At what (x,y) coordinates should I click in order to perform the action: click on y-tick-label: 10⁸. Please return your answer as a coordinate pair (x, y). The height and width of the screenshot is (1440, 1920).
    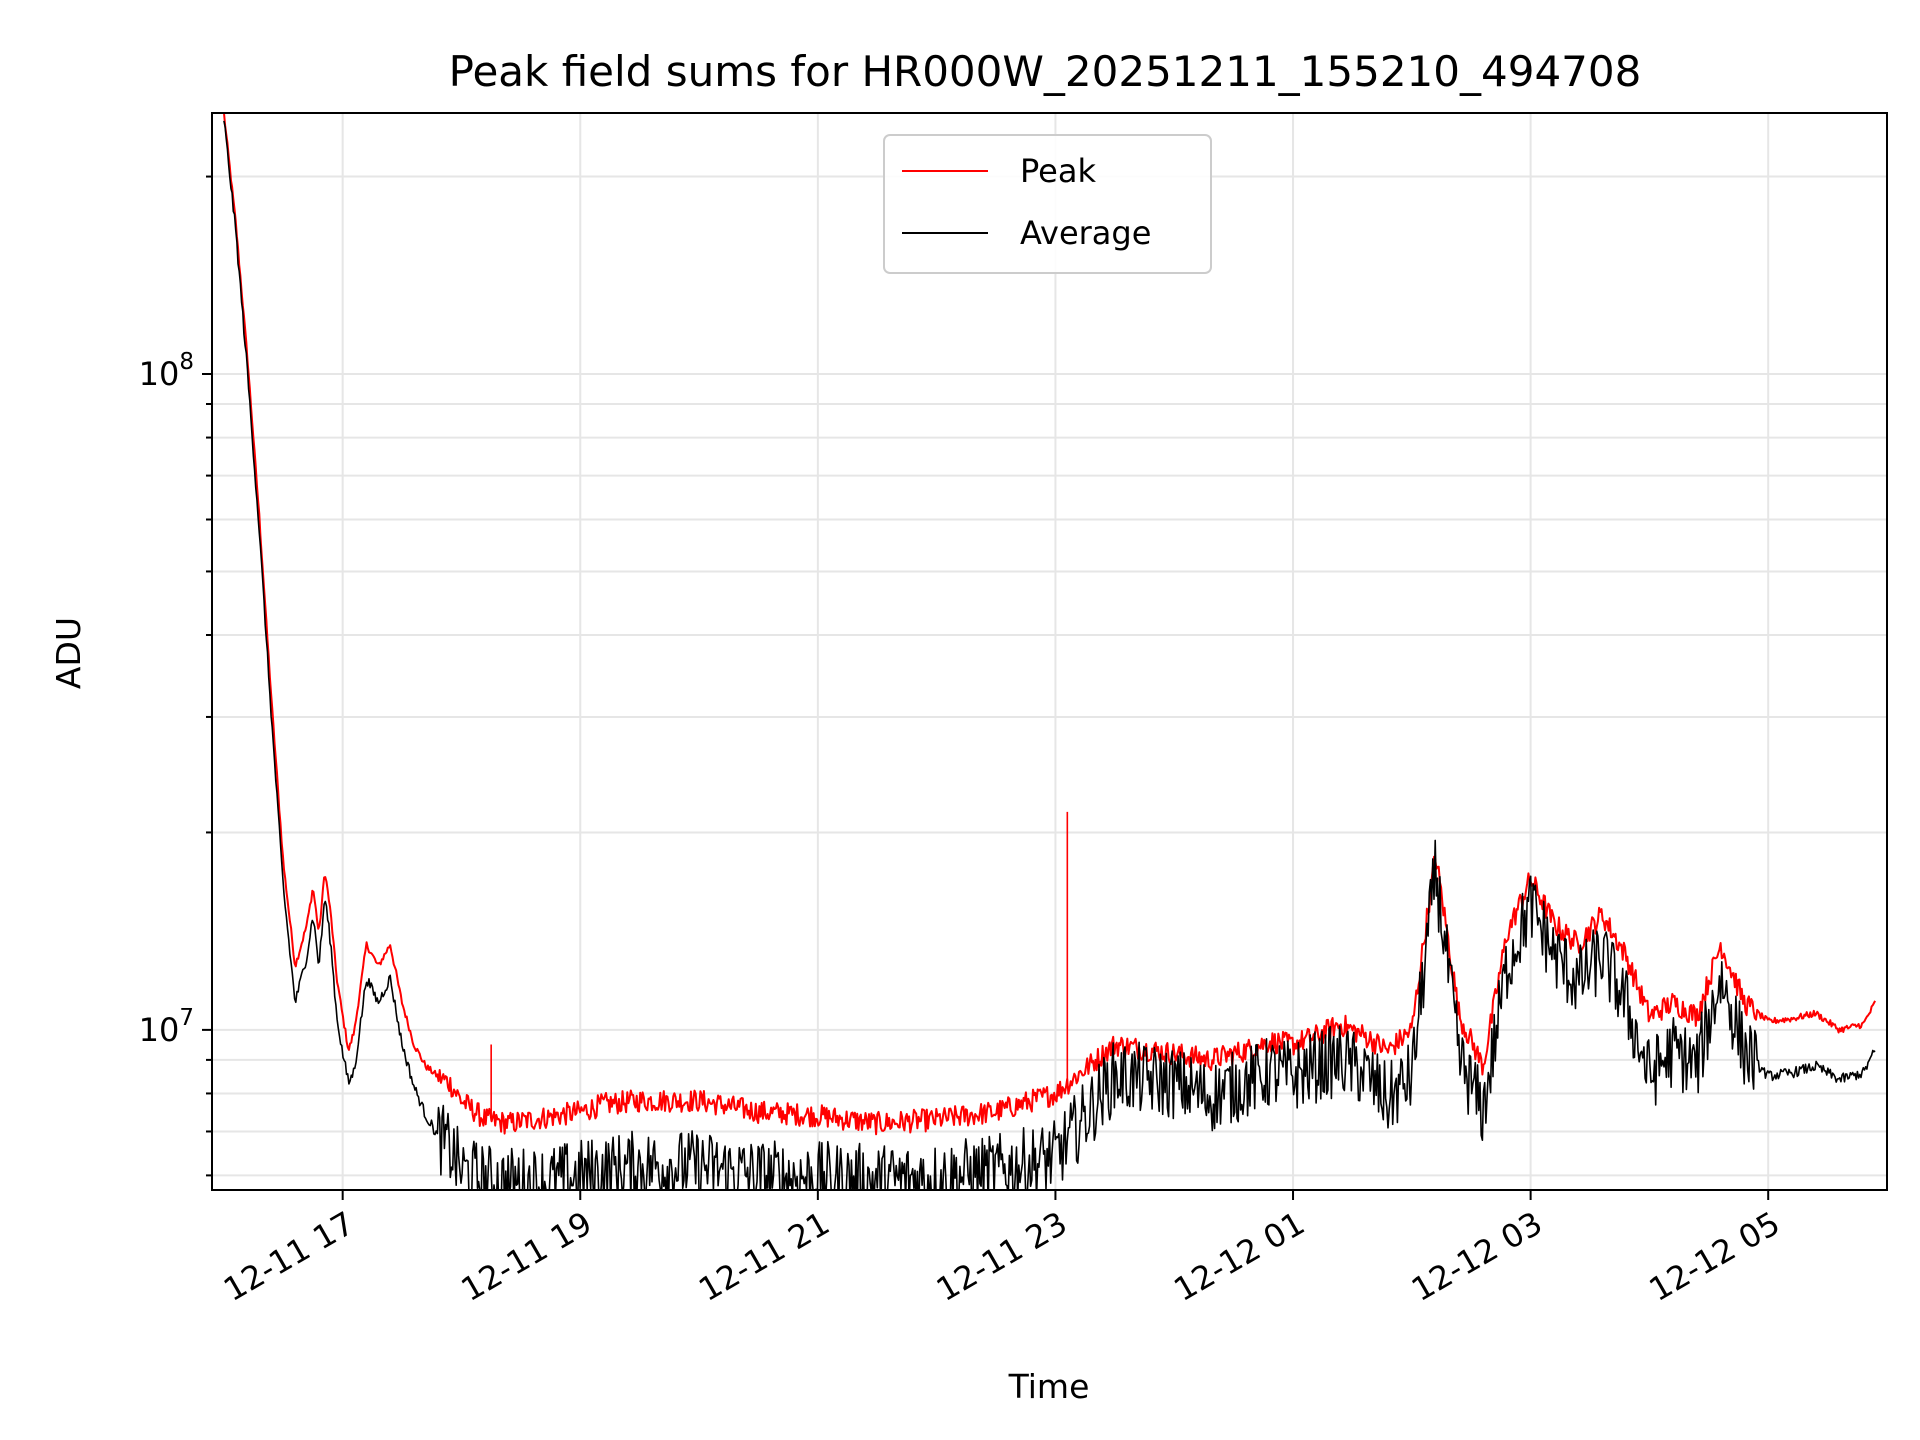
    Looking at the image, I should click on (166, 371).